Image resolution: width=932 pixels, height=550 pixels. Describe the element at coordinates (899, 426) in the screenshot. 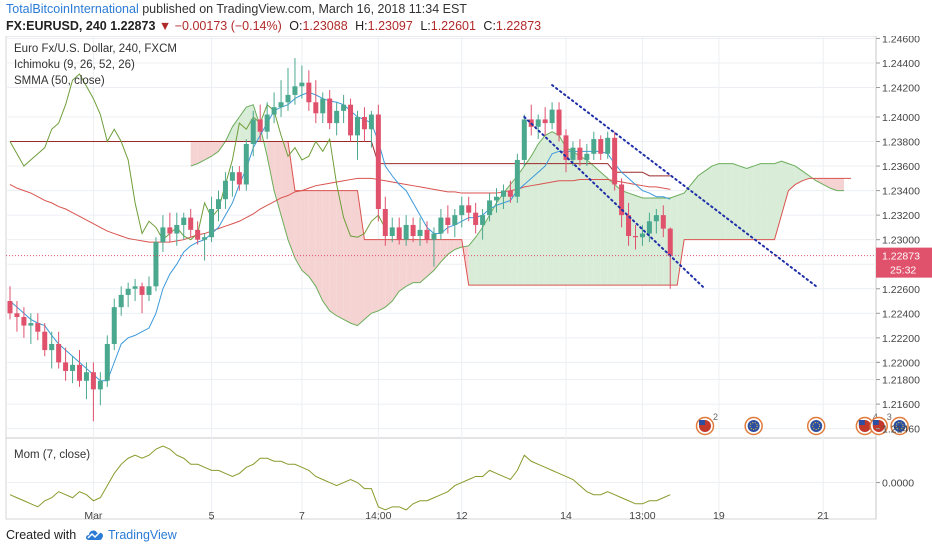

I see `event-marker-stars` at that location.